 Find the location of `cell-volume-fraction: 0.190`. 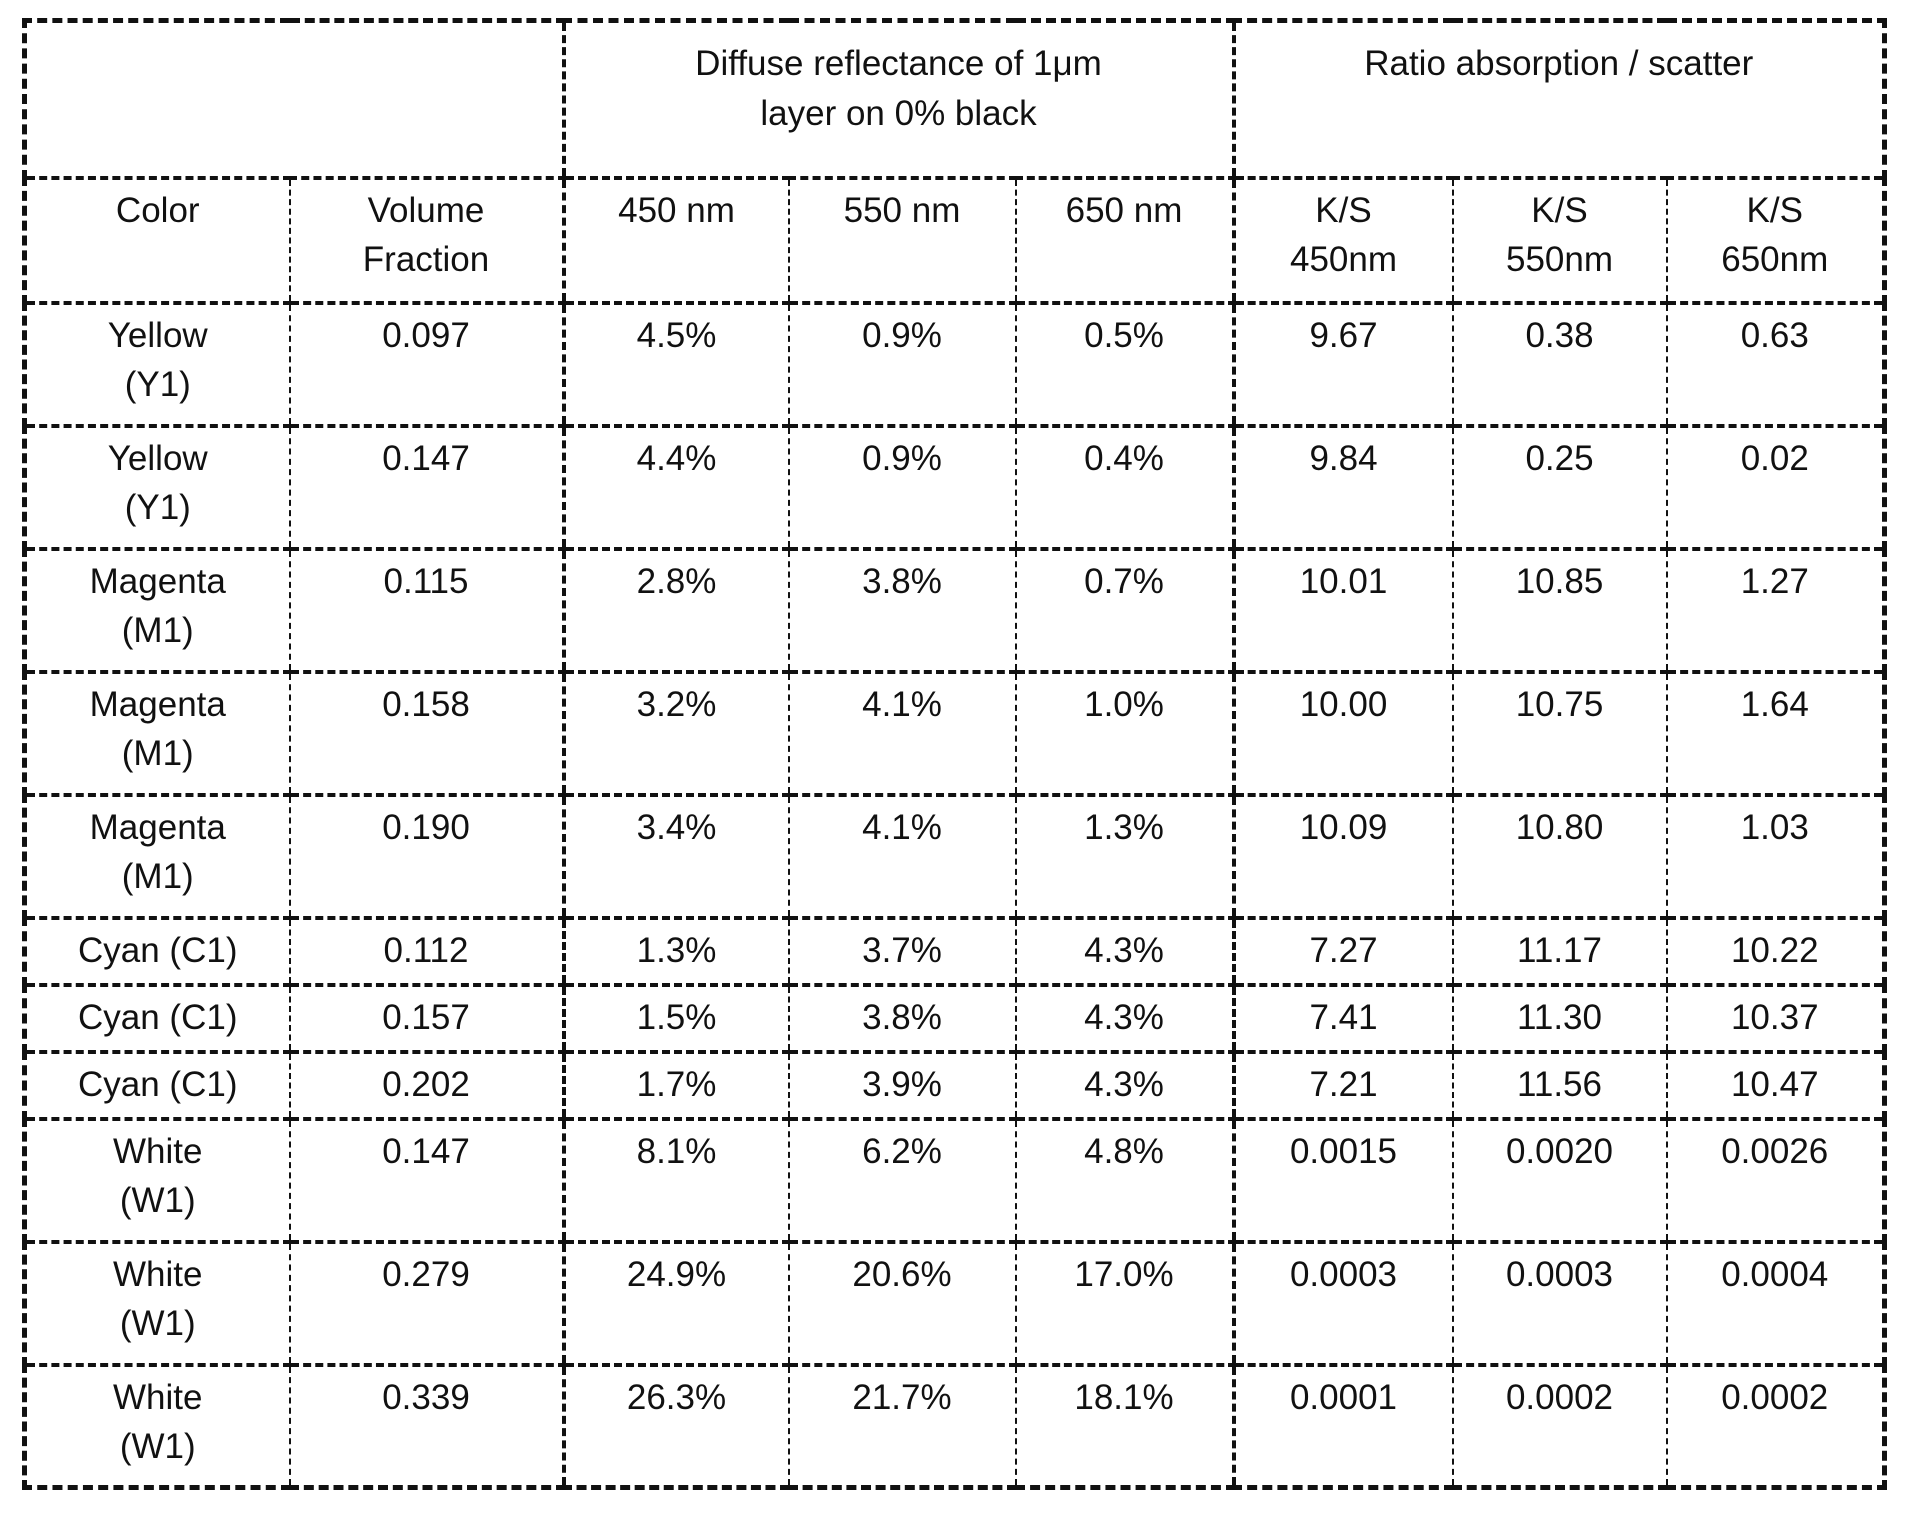

cell-volume-fraction: 0.190 is located at coordinates (426, 856).